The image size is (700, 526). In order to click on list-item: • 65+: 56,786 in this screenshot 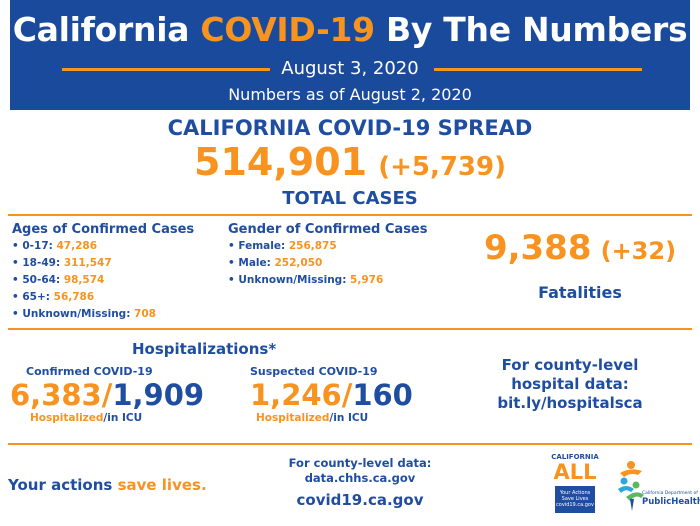, I will do `click(53, 297)`.